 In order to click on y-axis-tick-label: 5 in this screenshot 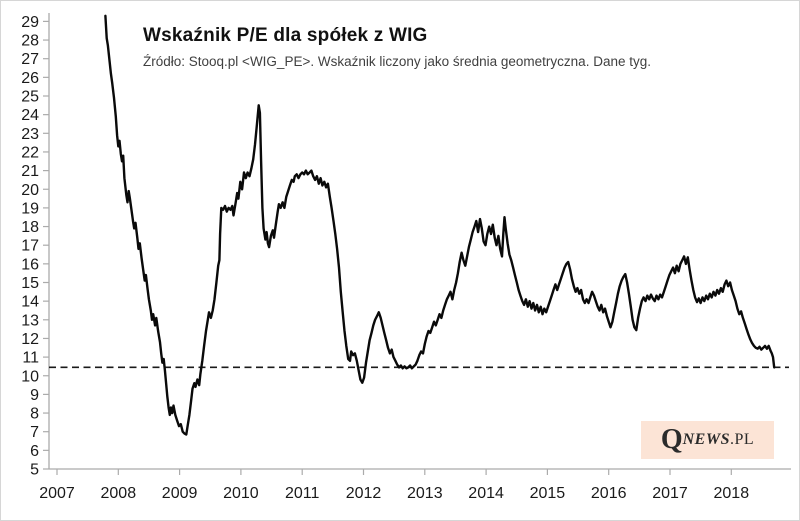, I will do `click(34, 470)`.